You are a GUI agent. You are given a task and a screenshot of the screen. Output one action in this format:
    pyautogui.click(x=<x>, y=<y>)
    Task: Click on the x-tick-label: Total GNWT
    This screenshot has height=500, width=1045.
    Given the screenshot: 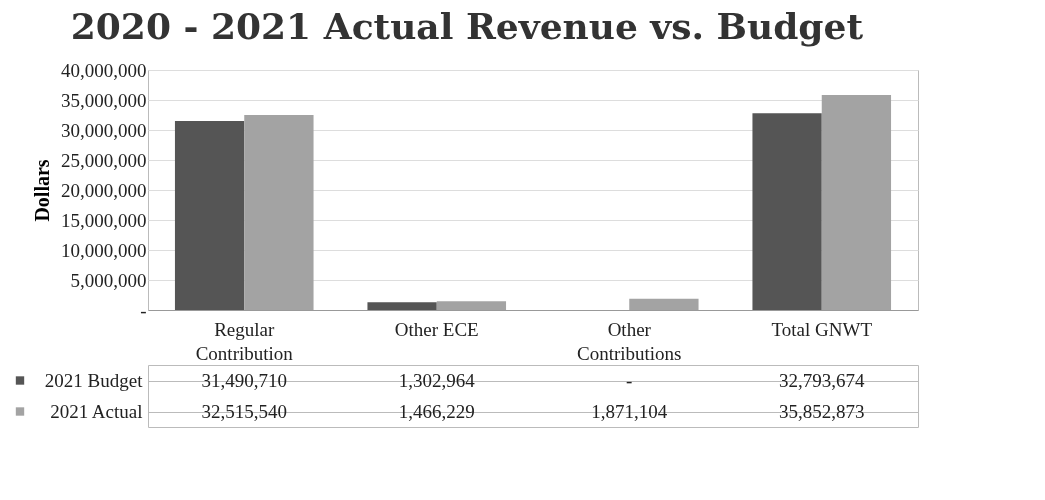 What is the action you would take?
    pyautogui.click(x=822, y=329)
    